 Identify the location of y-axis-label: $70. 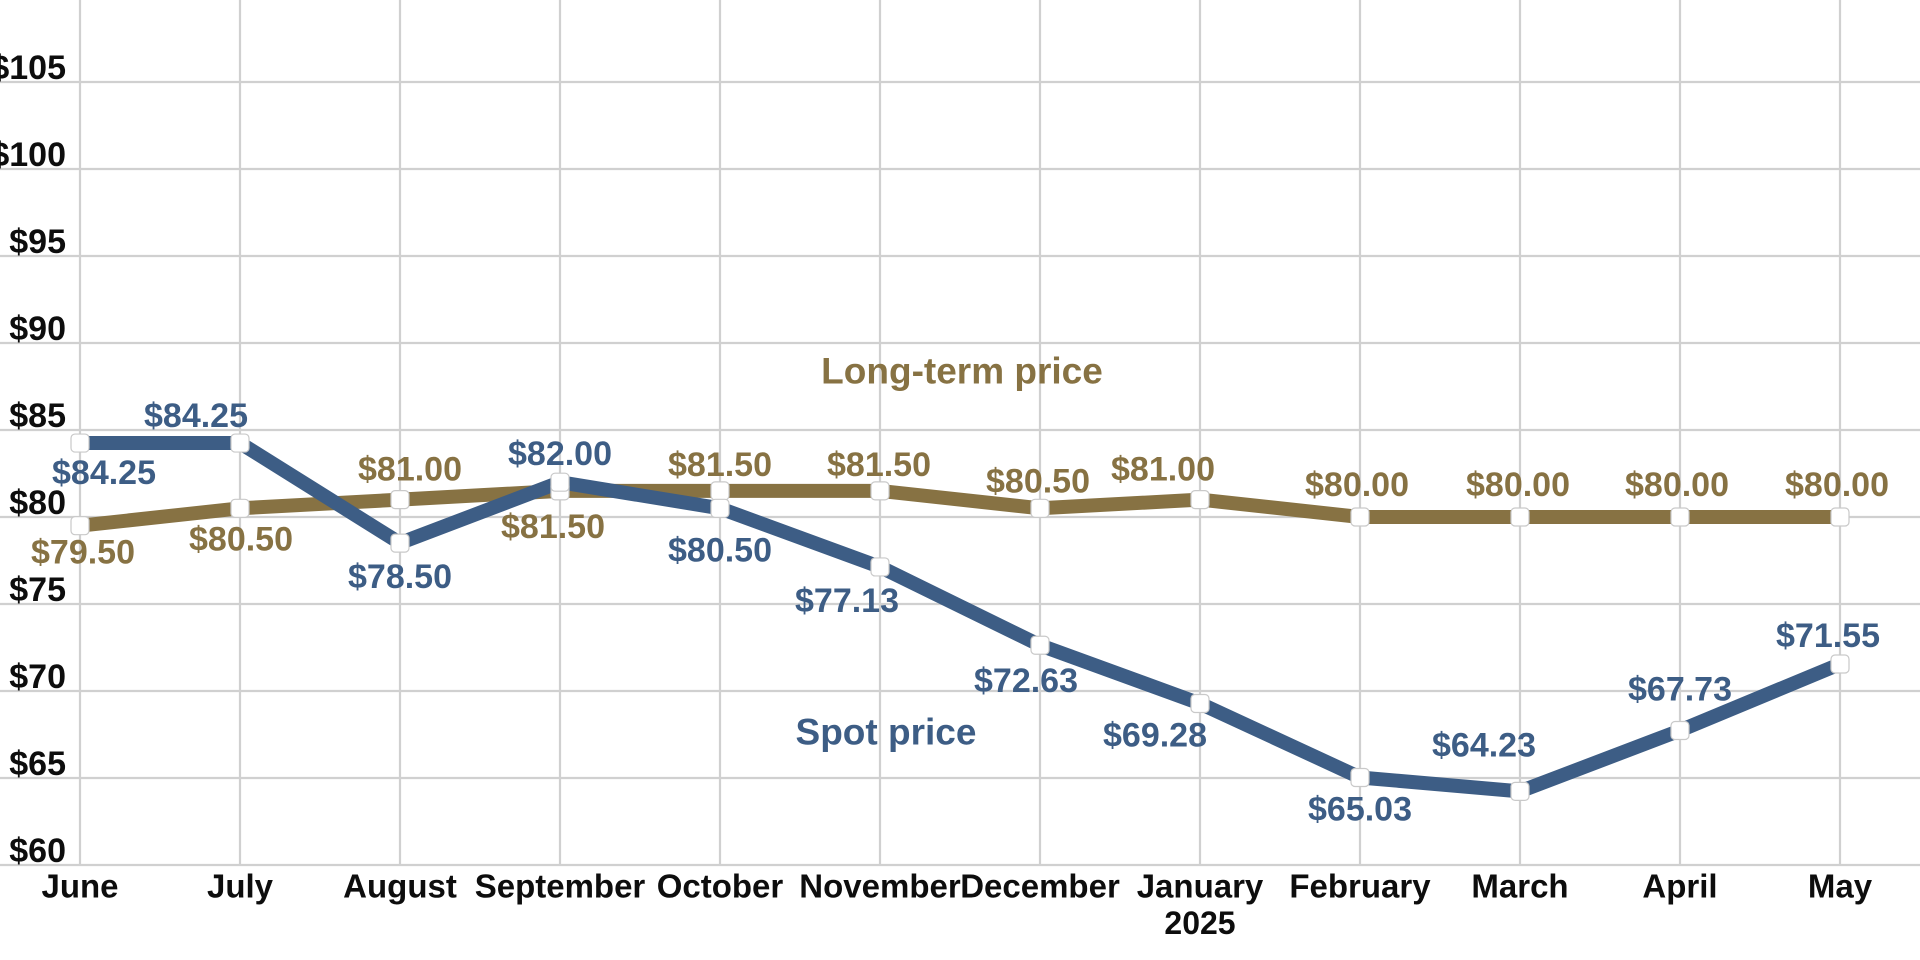
(37, 677).